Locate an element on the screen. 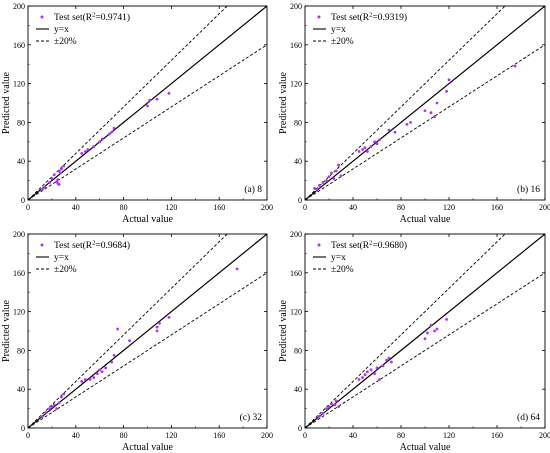 The image size is (550, 453). legend-label-test-set: Test set(R2=0.9741) is located at coordinates (92, 18).